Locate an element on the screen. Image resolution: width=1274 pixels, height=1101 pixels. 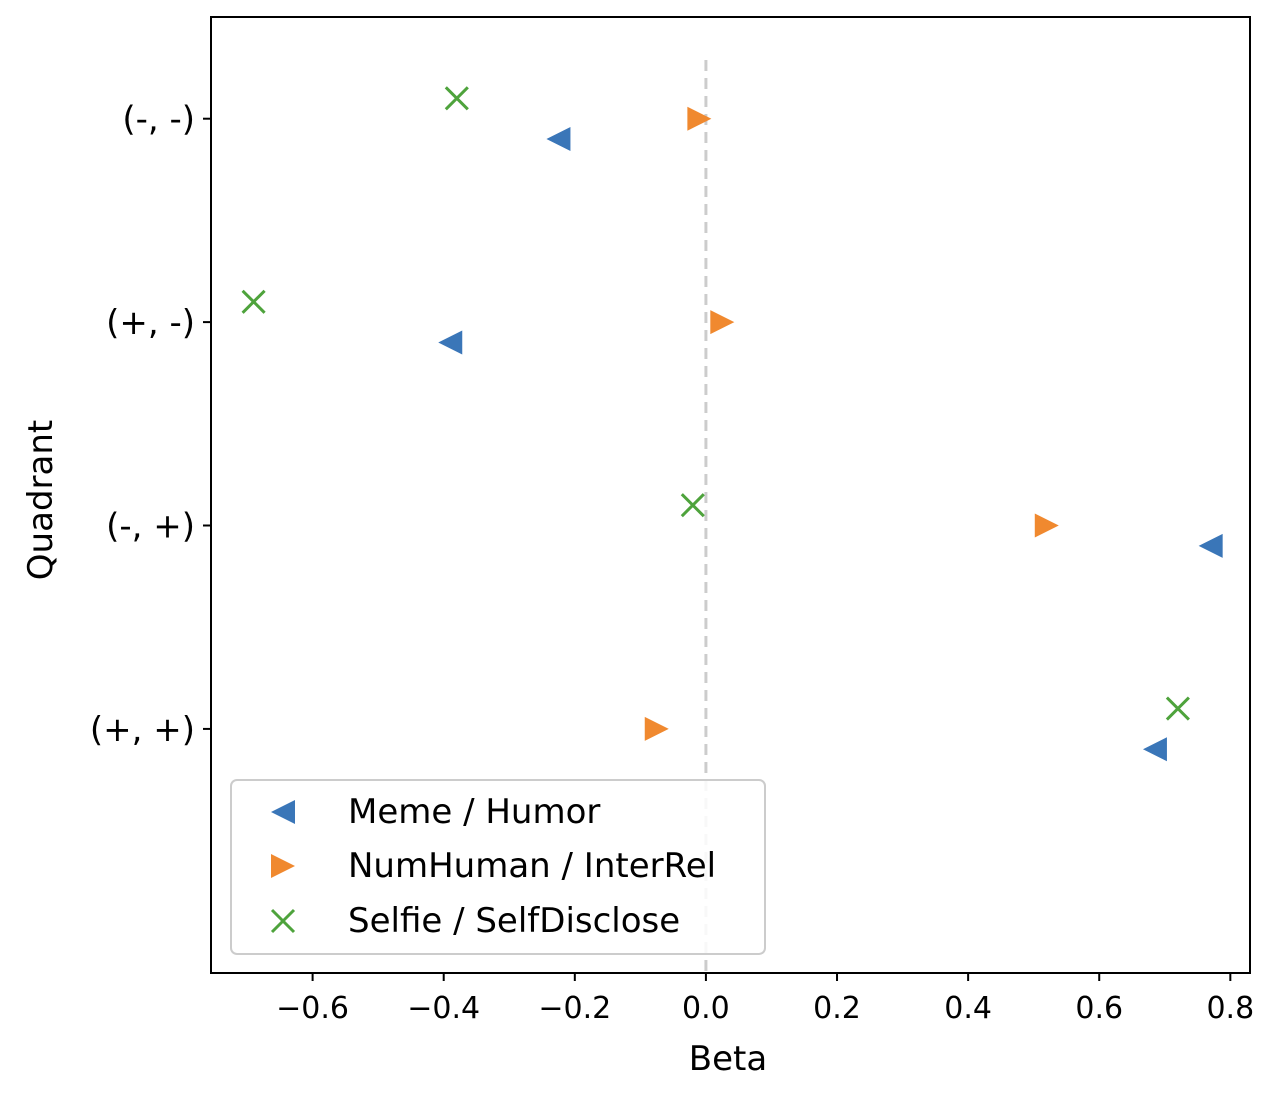
x-tick-label: 0.2 is located at coordinates (837, 1008).